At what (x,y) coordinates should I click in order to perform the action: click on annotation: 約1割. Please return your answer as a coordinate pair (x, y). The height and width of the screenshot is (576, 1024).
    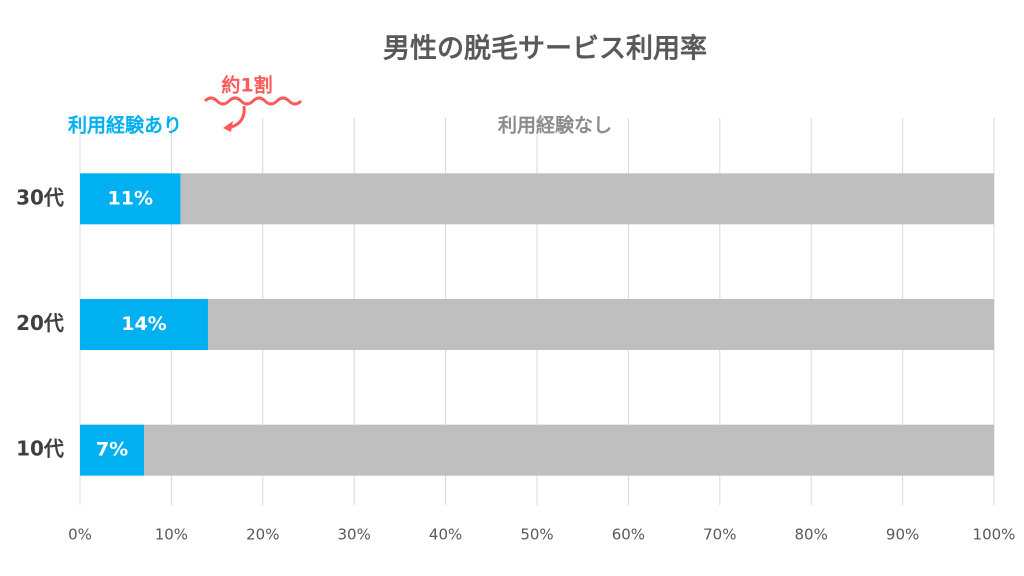
    Looking at the image, I should click on (246, 85).